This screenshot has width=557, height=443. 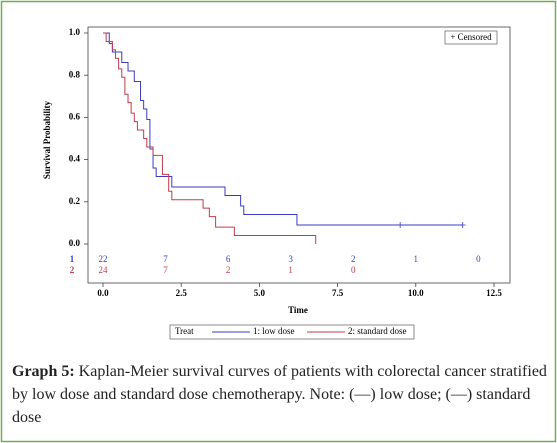 I want to click on x-tick-label: 12.5, so click(x=494, y=293).